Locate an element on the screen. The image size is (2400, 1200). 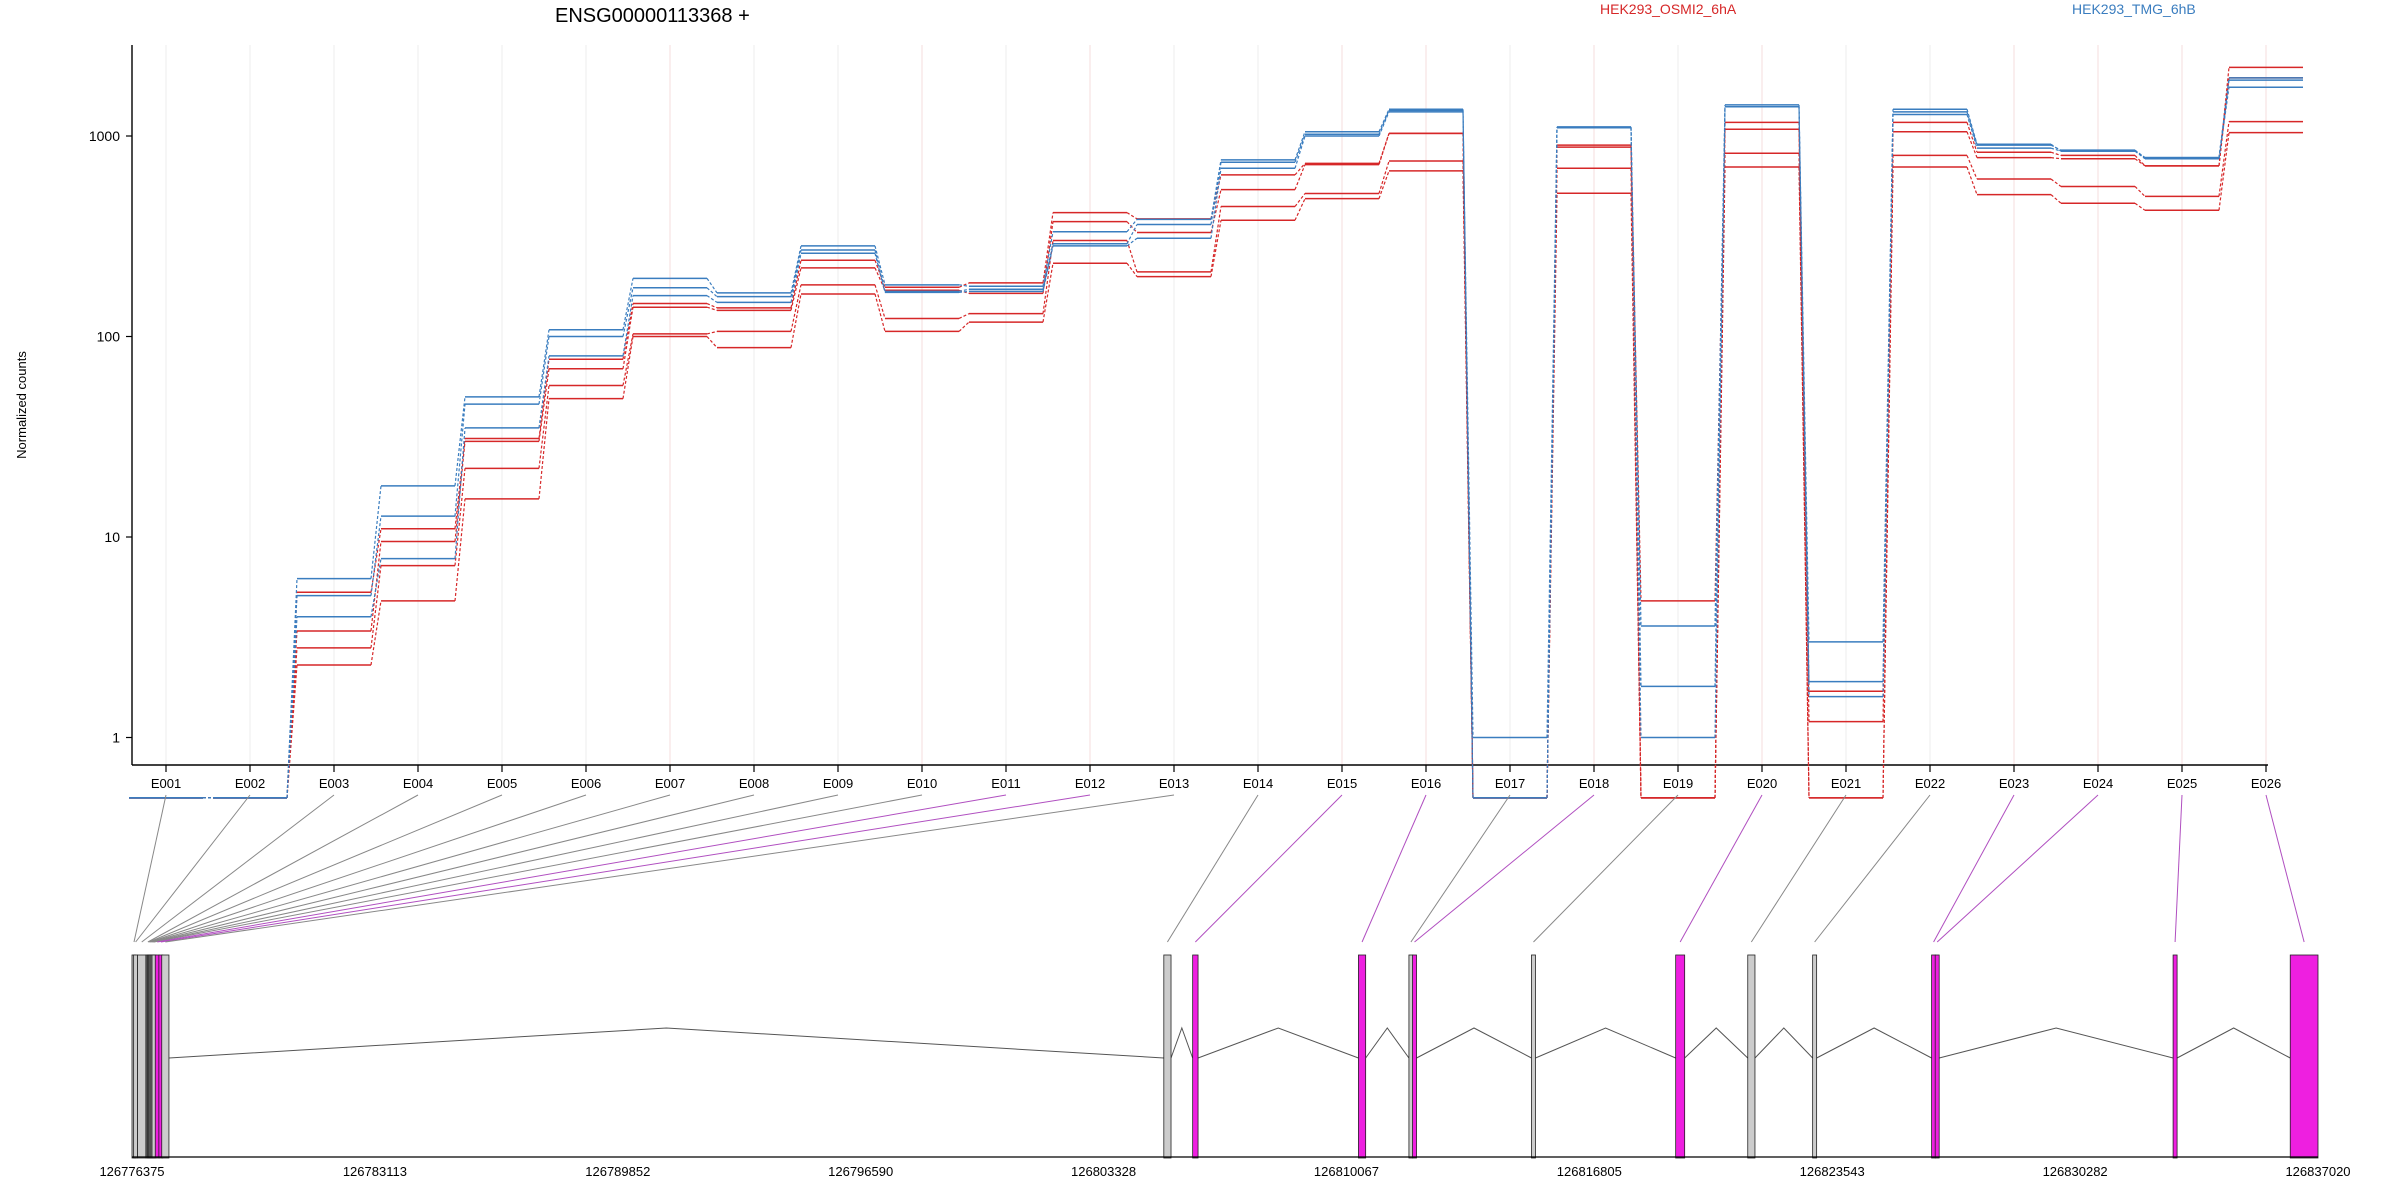
genomic-tick-label: 126803328 is located at coordinates (1103, 1171).